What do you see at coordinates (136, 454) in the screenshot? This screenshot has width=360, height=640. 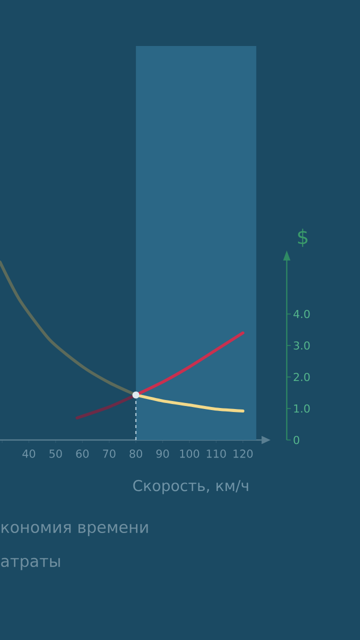 I see `x-tick-label: 80` at bounding box center [136, 454].